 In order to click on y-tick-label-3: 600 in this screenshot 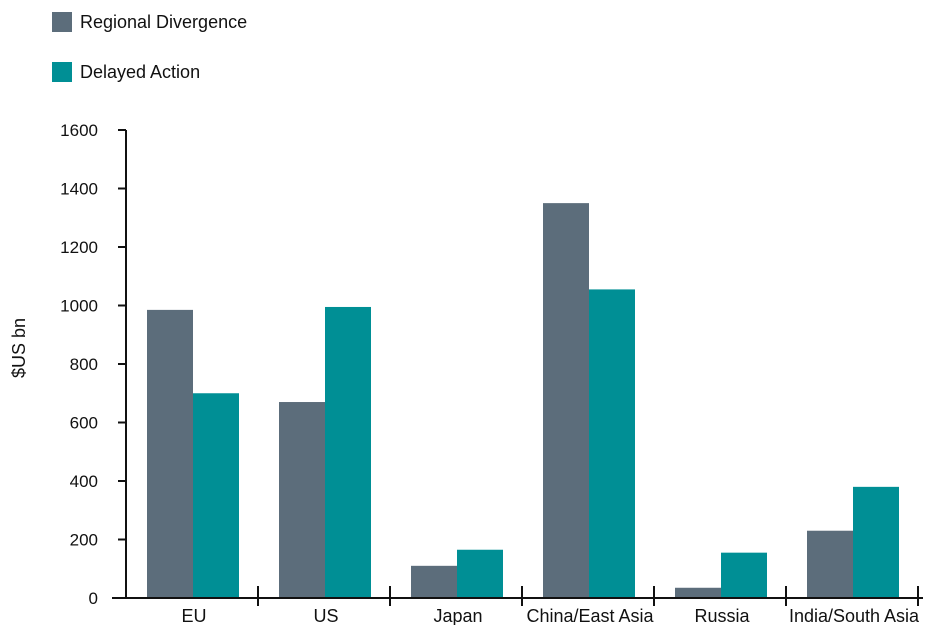, I will do `click(84, 423)`.